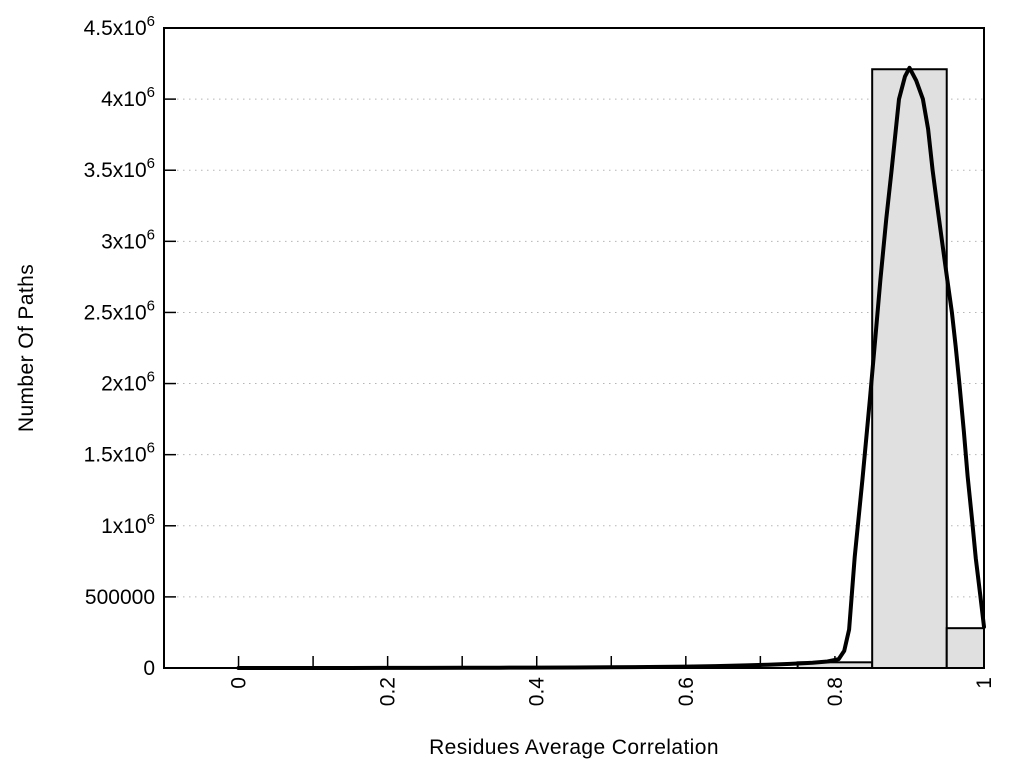  What do you see at coordinates (612, 692) in the screenshot?
I see `x-tick-labels: 0 0.2 0.4 0.6 0.8 1` at bounding box center [612, 692].